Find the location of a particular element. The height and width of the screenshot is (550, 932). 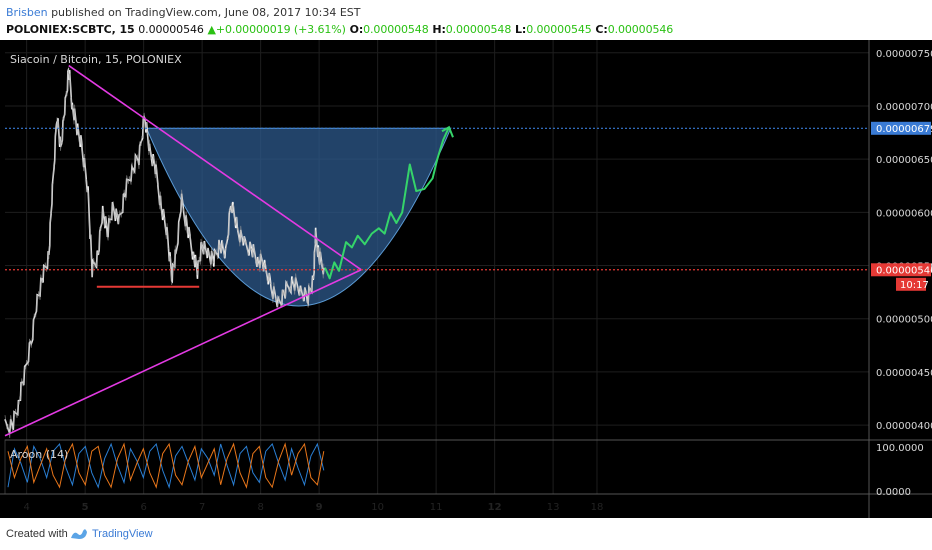

time-tick-label: 10 is located at coordinates (377, 507).